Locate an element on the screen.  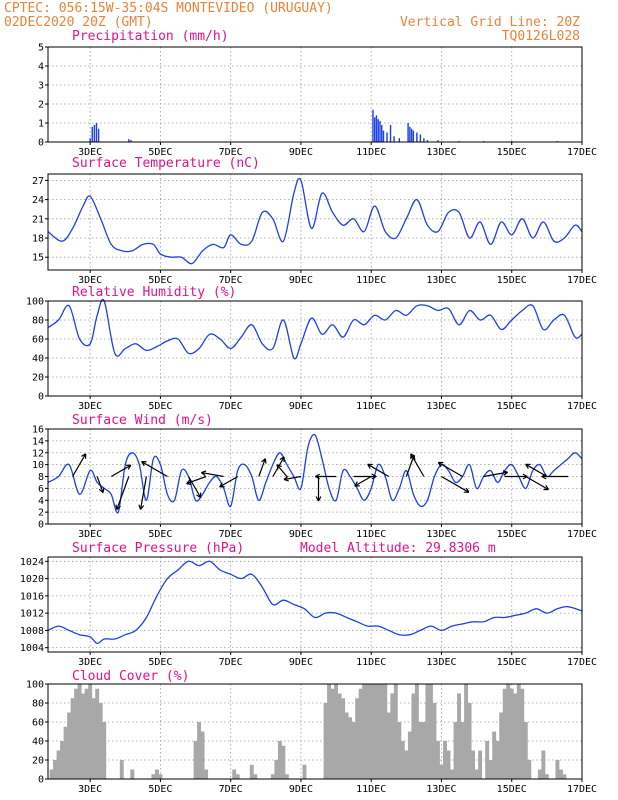
temp-xtick-label: 9DEC is located at coordinates (301, 280).